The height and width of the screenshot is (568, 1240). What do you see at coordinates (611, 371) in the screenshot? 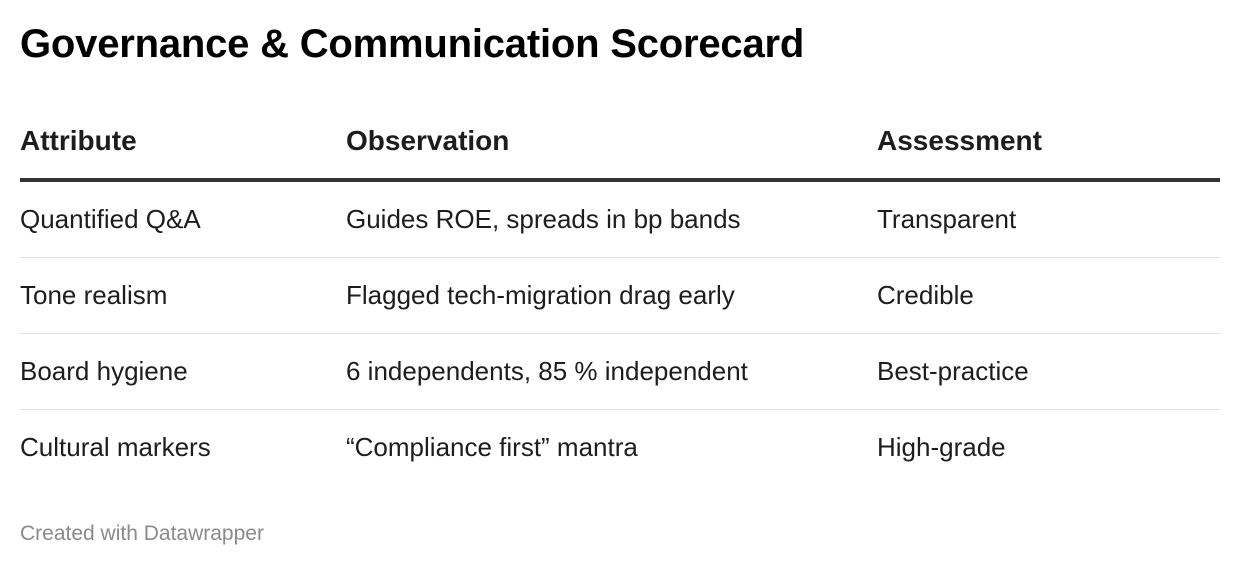
I see `table-cell-observation: 6 independents, 85 % independent` at bounding box center [611, 371].